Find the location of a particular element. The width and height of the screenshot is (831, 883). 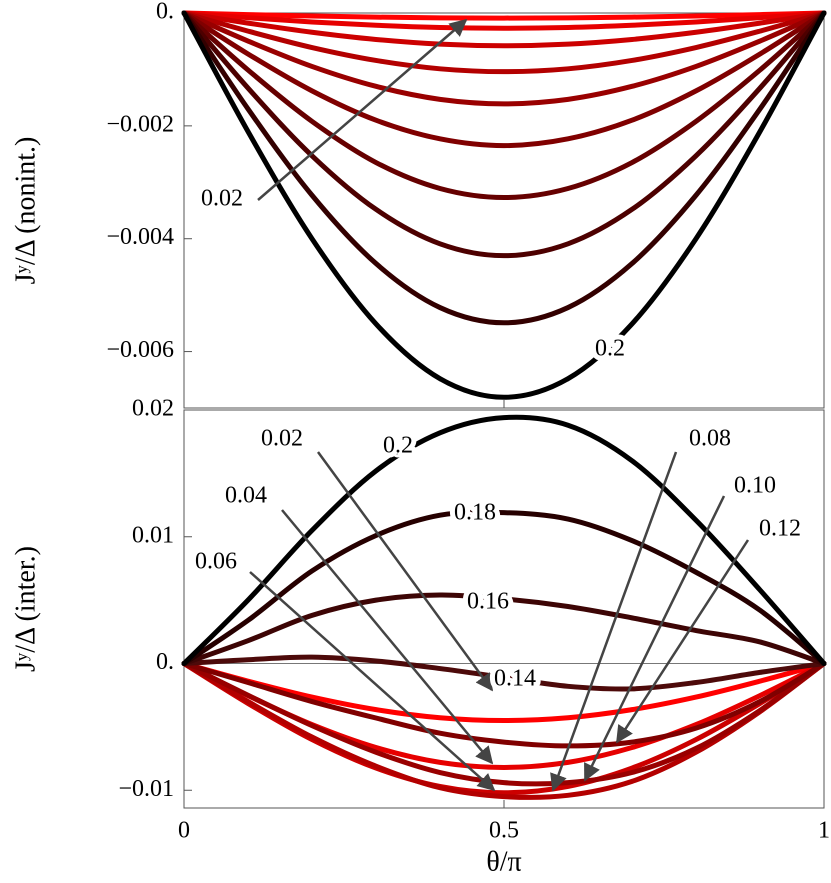

x-tick-label: 0 is located at coordinates (184, 831).